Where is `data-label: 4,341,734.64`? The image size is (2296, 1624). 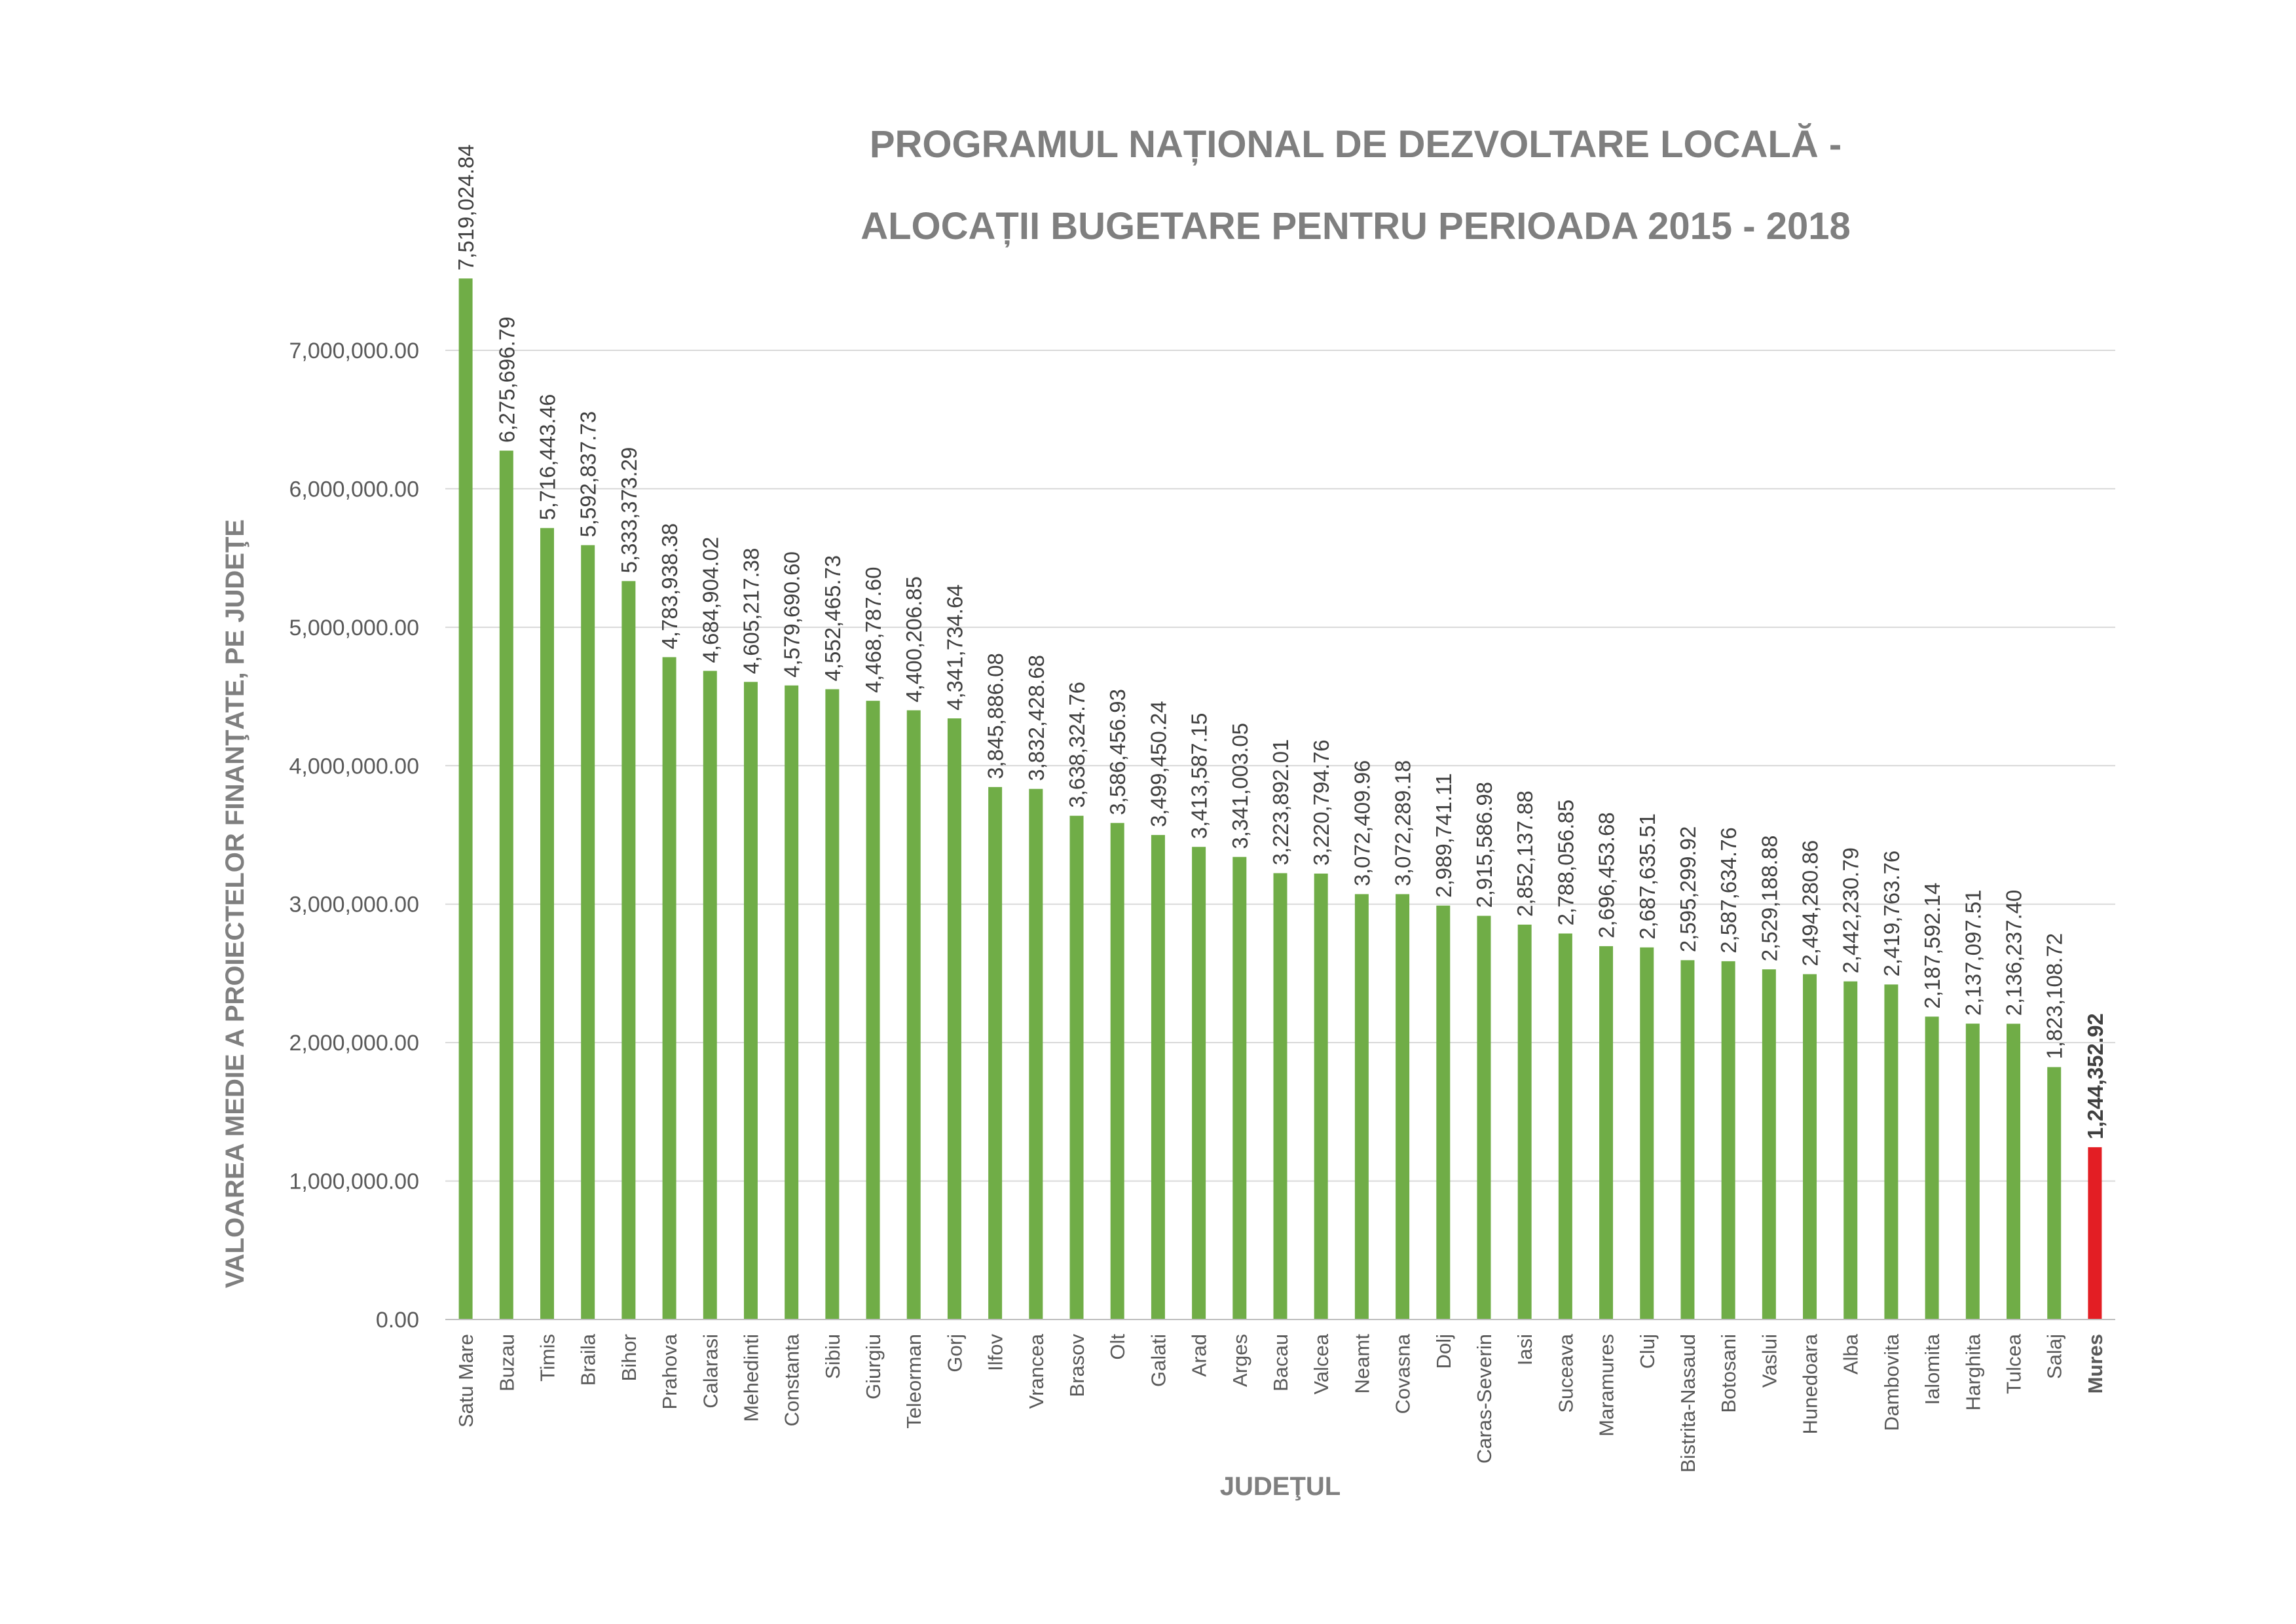
data-label: 4,341,734.64 is located at coordinates (955, 647).